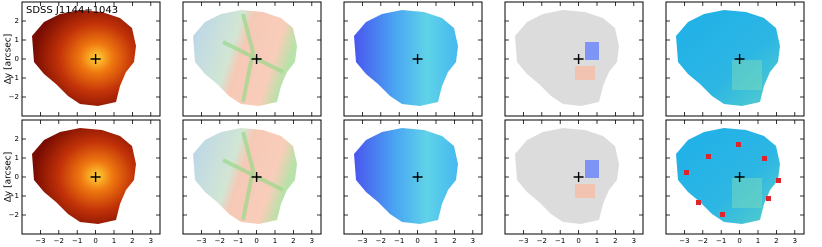 This screenshot has height=247, width=822. I want to click on panel: −2 −1 0 1 2 Δy [arcsec] SDSS J1144+1043, so click(82, 59).